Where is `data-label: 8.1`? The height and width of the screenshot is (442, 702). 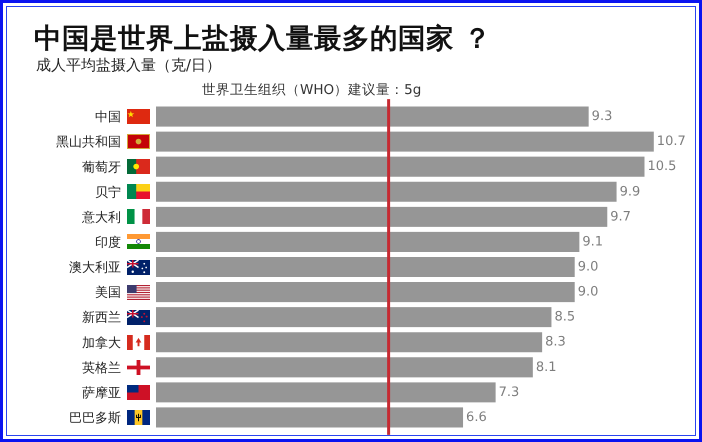
data-label: 8.1 is located at coordinates (546, 367).